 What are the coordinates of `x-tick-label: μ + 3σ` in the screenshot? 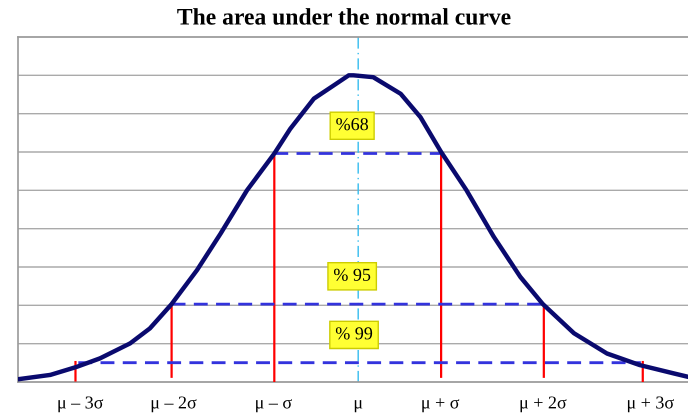 It's located at (651, 404).